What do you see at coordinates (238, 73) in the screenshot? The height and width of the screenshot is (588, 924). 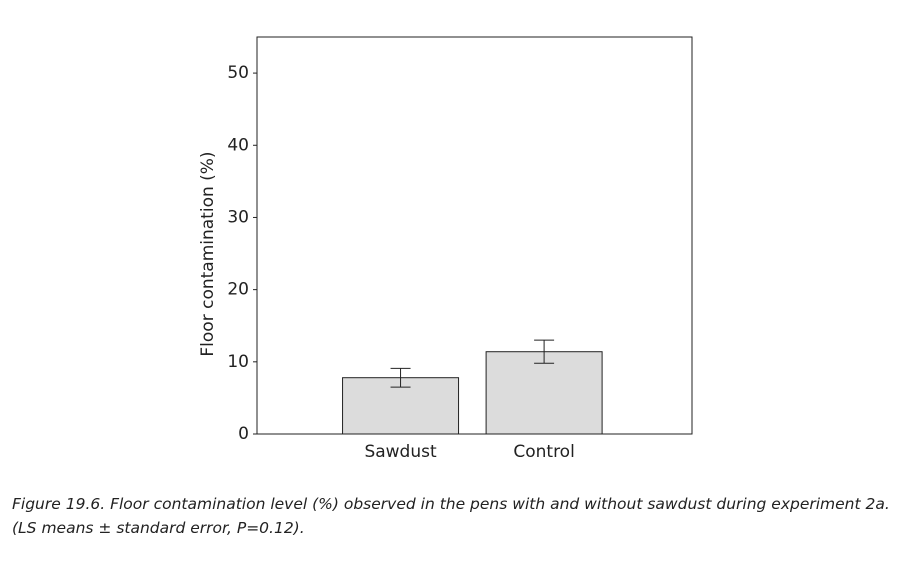 I see `y-tick-label: 50` at bounding box center [238, 73].